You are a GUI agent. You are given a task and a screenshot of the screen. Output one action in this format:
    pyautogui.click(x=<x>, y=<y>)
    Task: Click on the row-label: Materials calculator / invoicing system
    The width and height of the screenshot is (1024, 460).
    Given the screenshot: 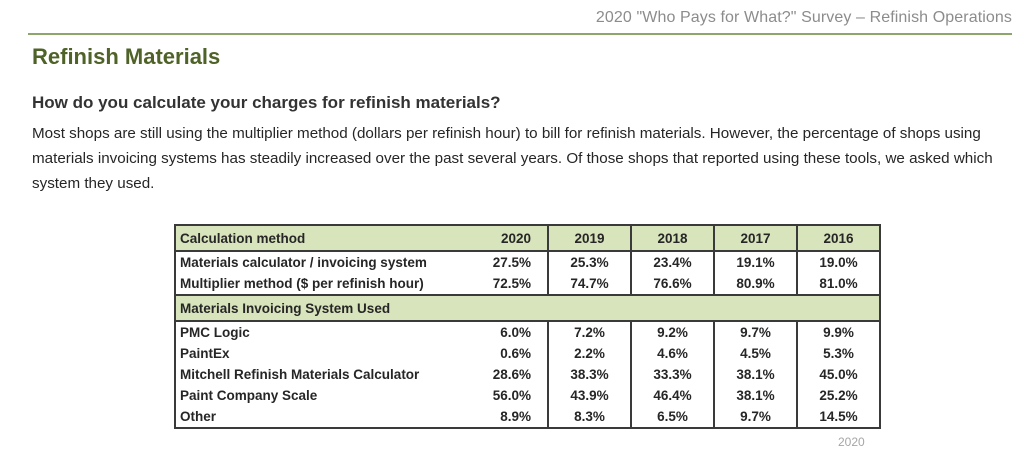 What is the action you would take?
    pyautogui.click(x=303, y=262)
    